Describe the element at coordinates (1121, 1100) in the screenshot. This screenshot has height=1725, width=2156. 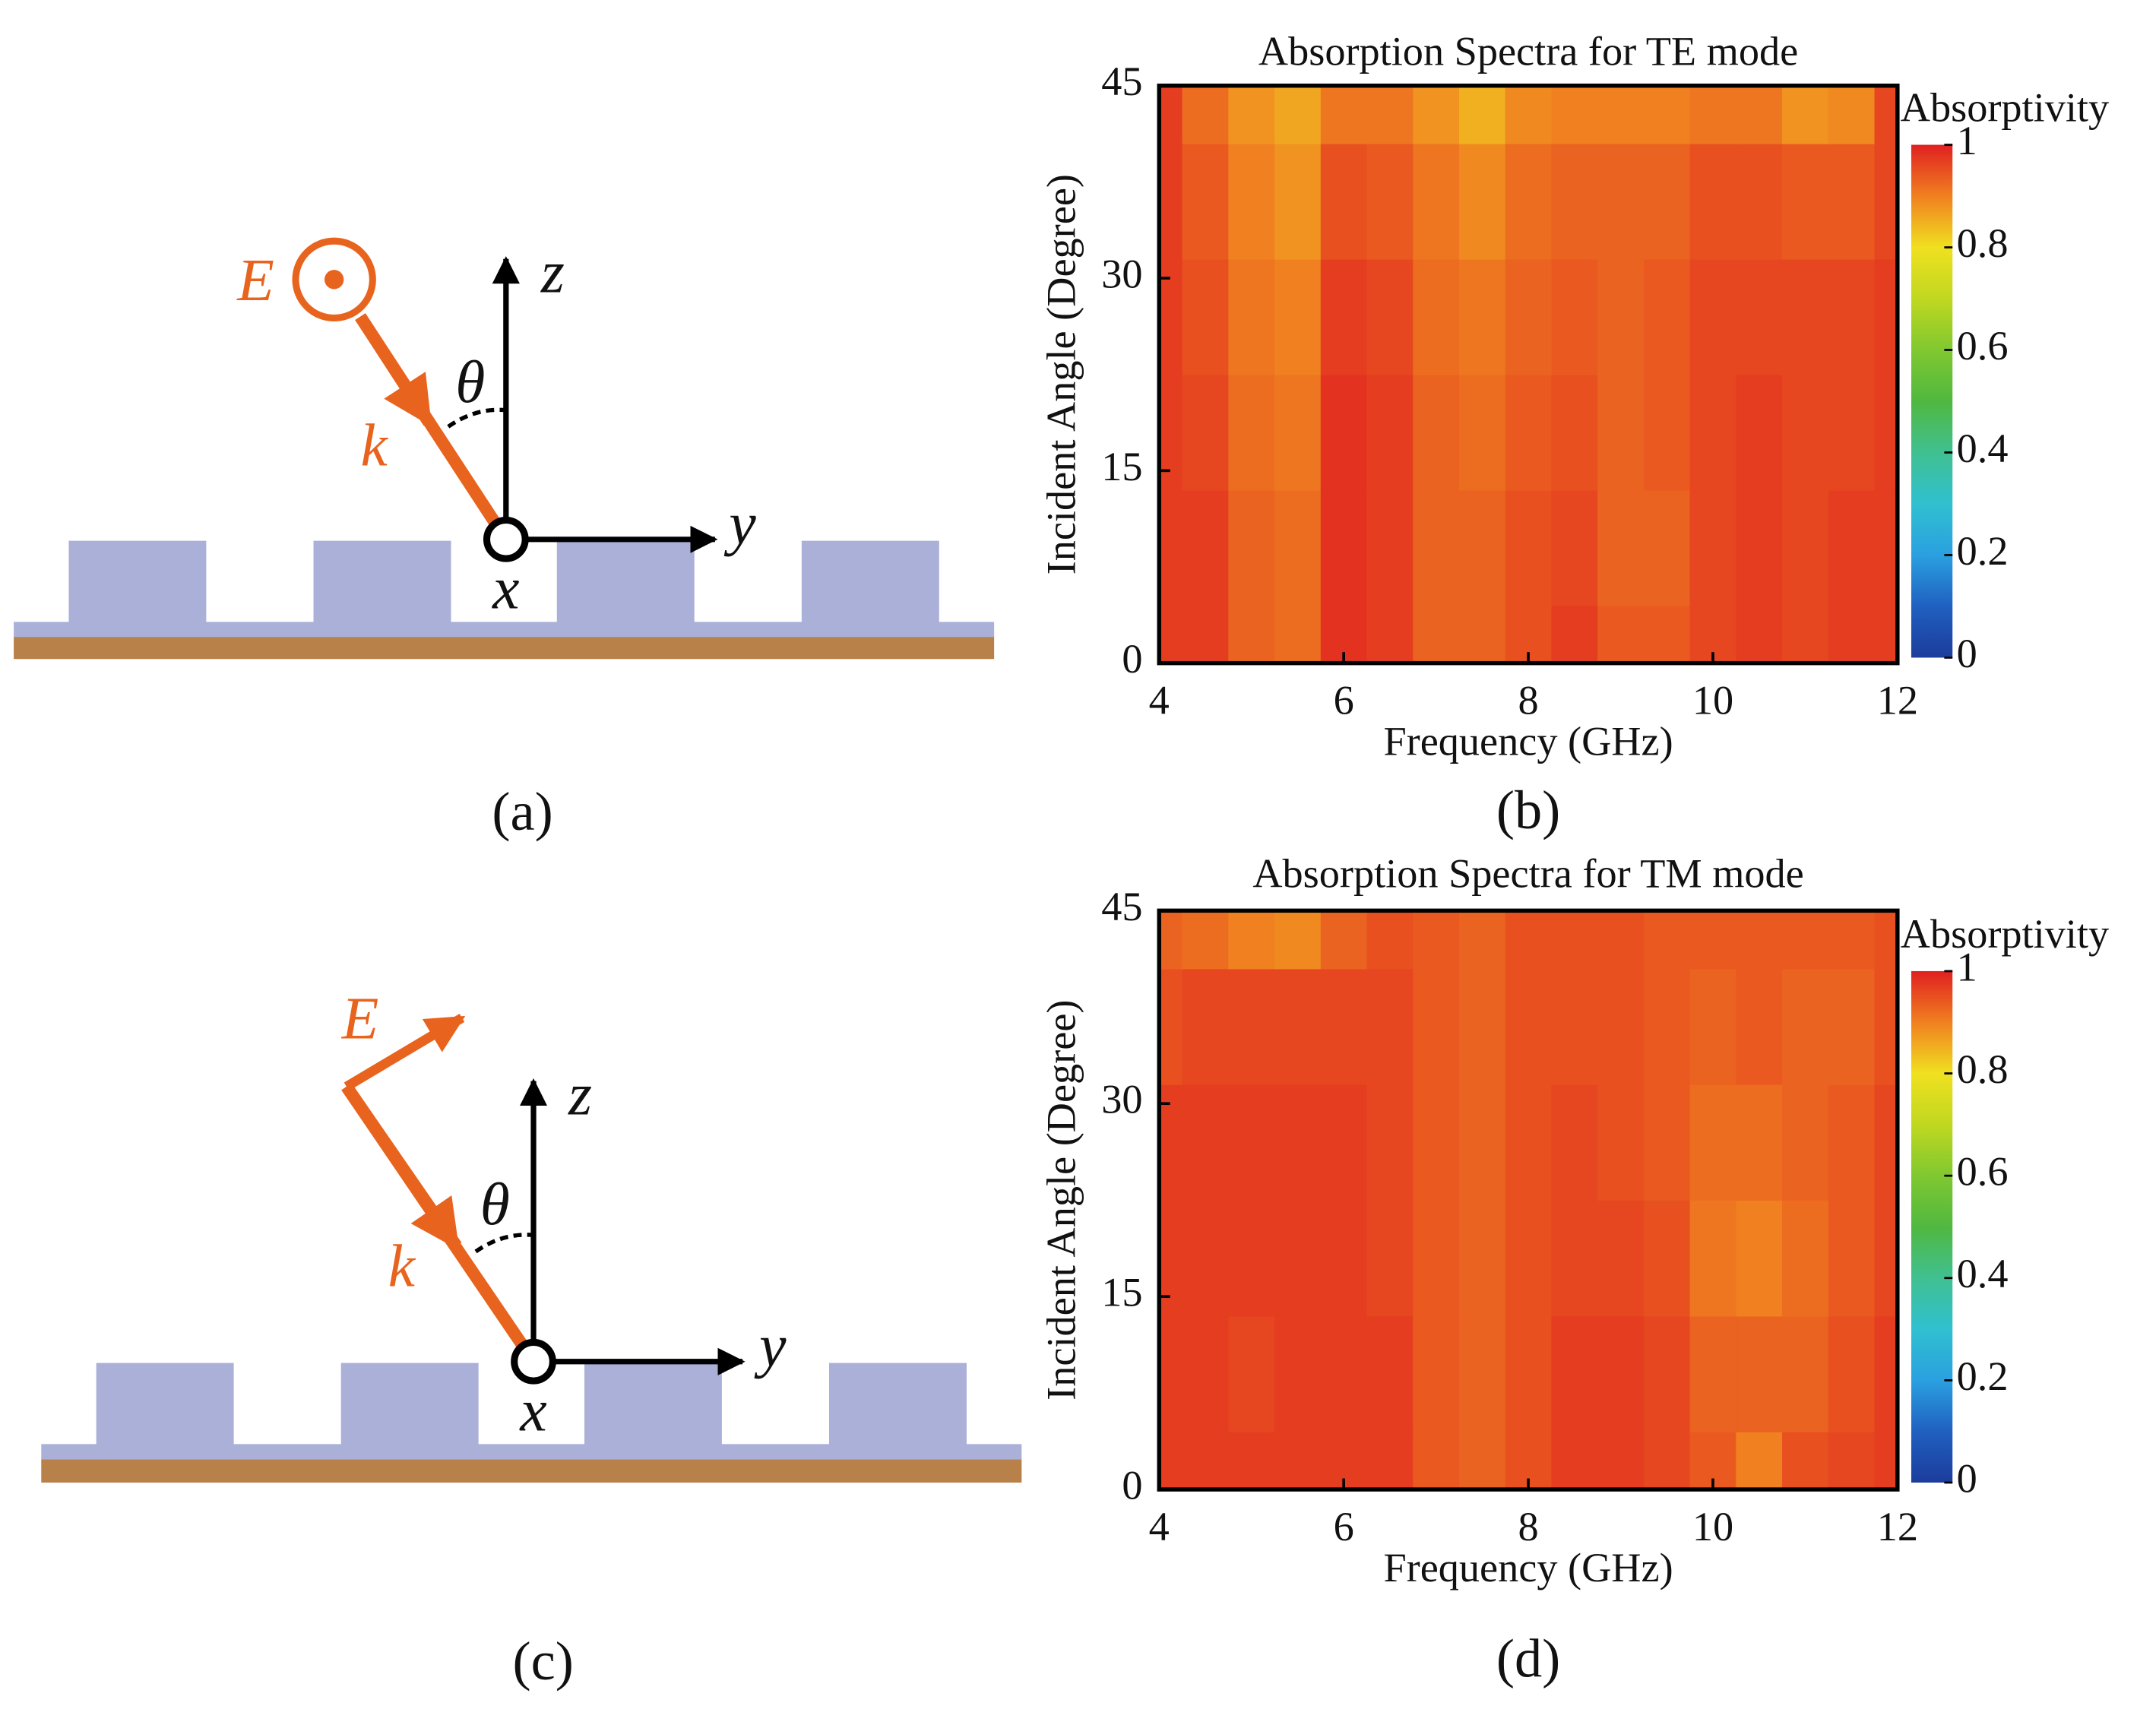
I see `y-tick-label: 30` at that location.